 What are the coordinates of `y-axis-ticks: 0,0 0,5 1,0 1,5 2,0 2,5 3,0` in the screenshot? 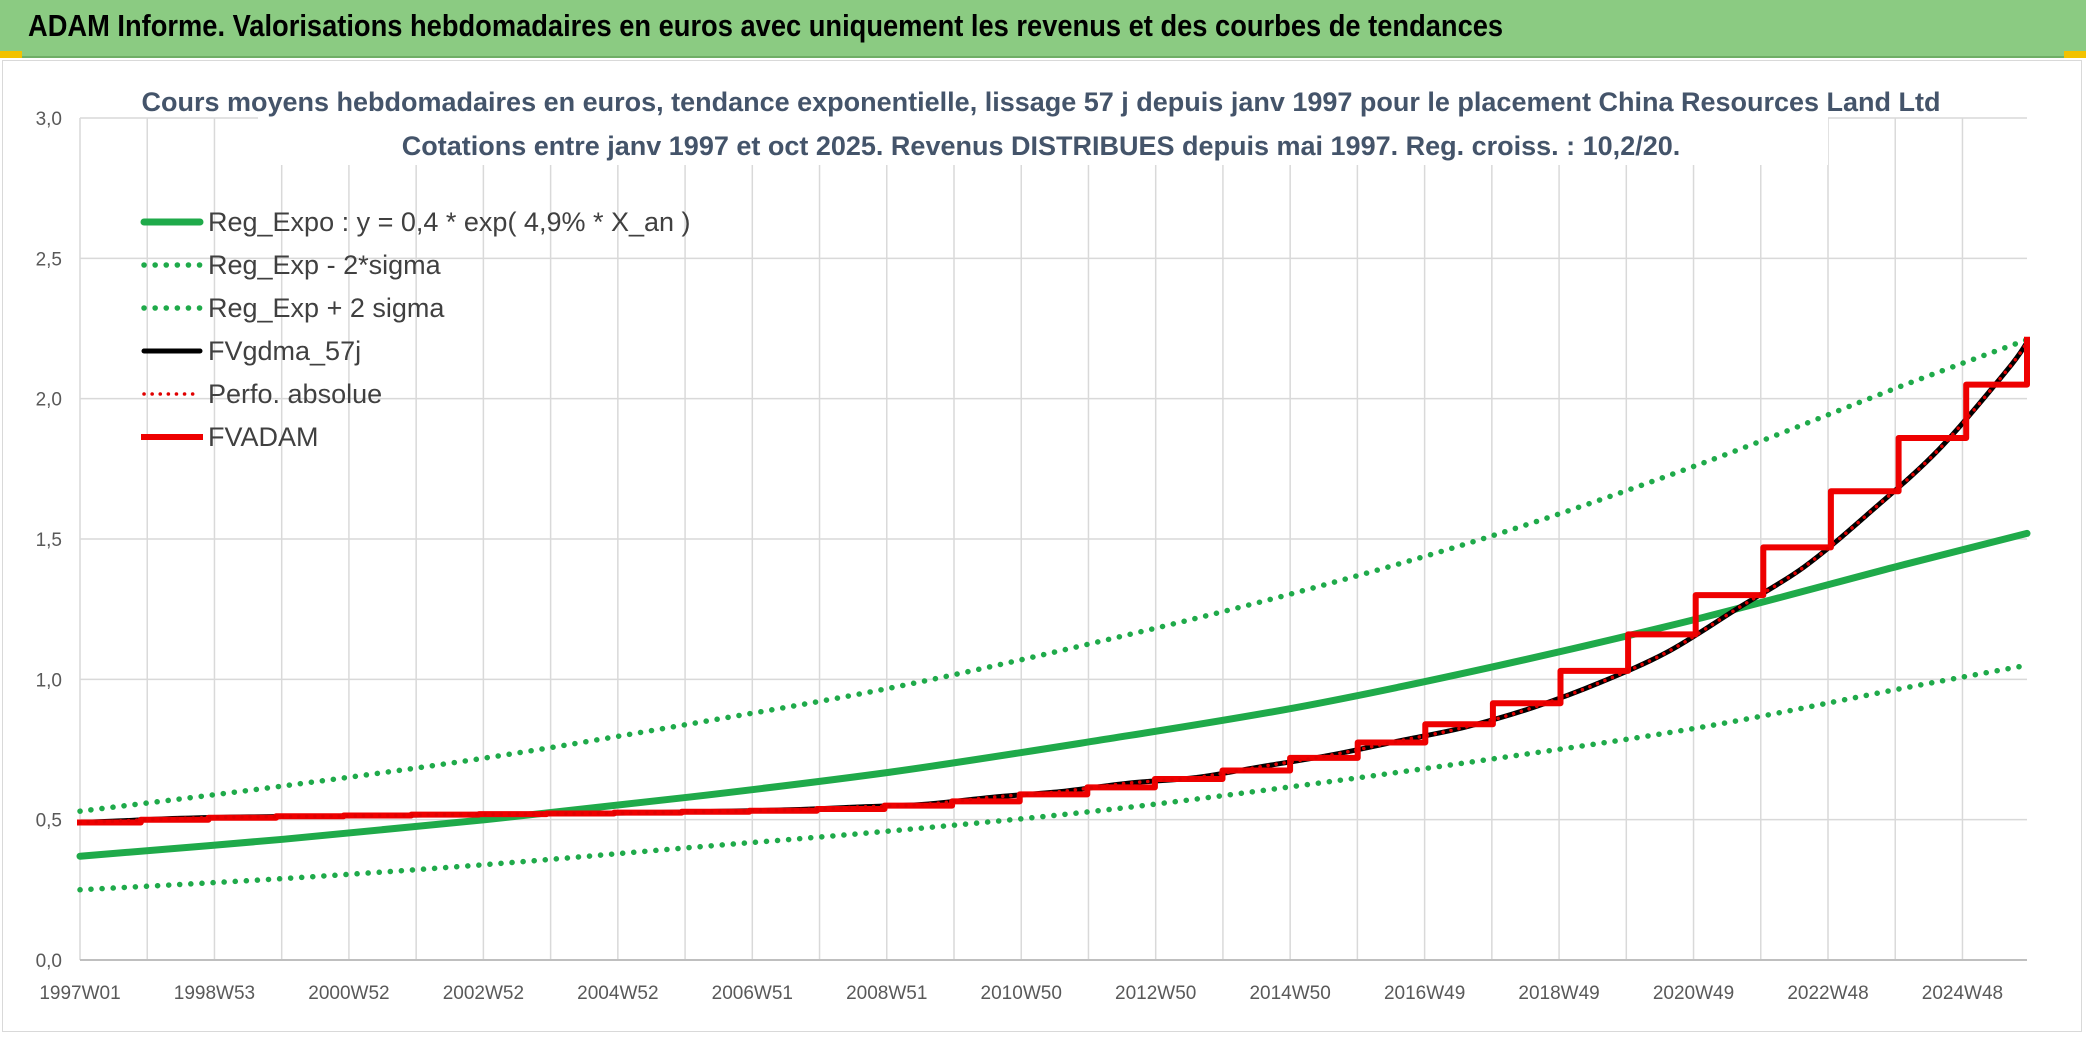 It's located at (49, 540).